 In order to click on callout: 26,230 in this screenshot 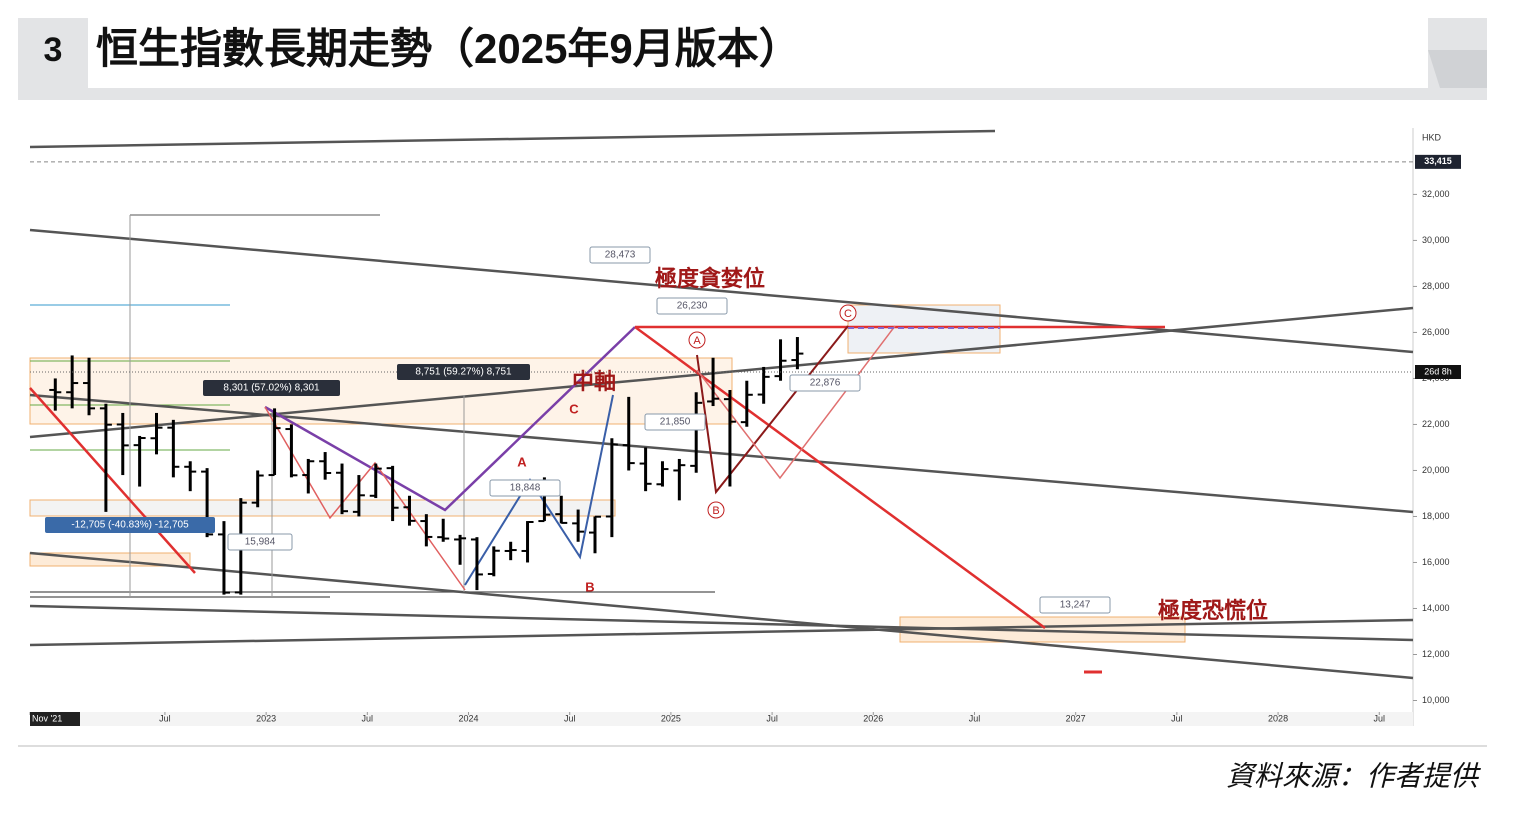, I will do `click(692, 306)`.